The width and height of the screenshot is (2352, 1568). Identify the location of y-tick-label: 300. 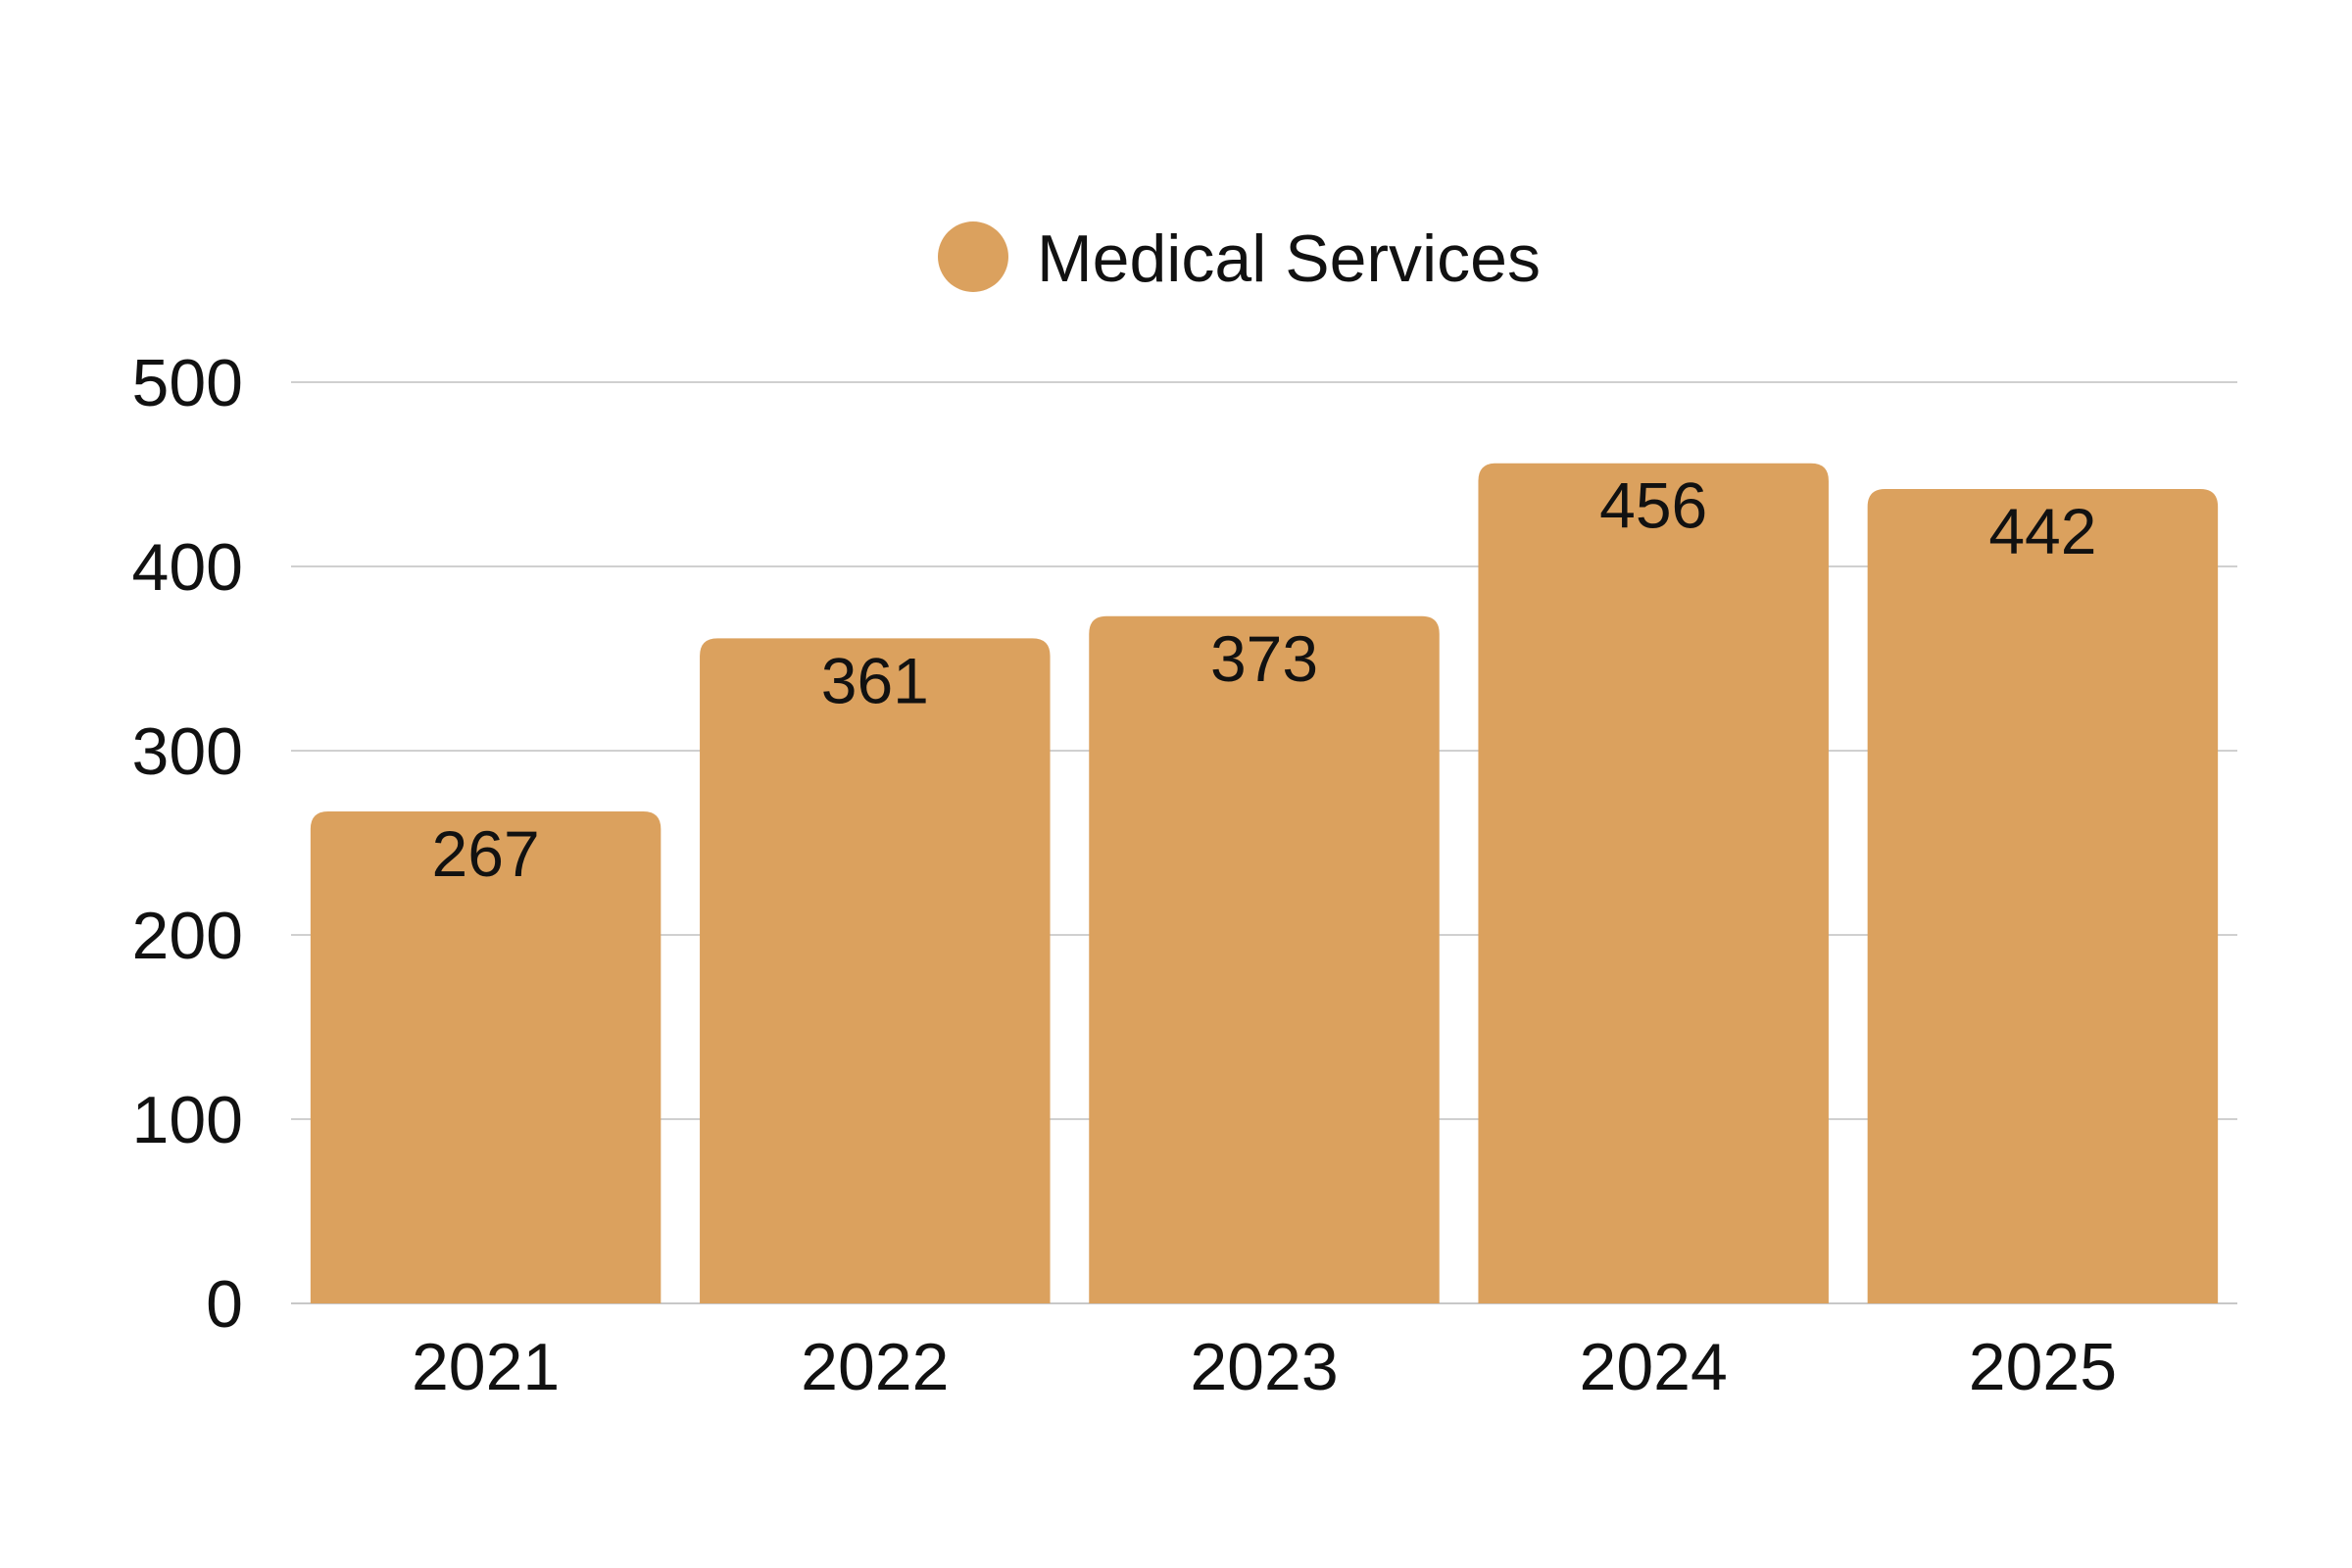
(187, 751).